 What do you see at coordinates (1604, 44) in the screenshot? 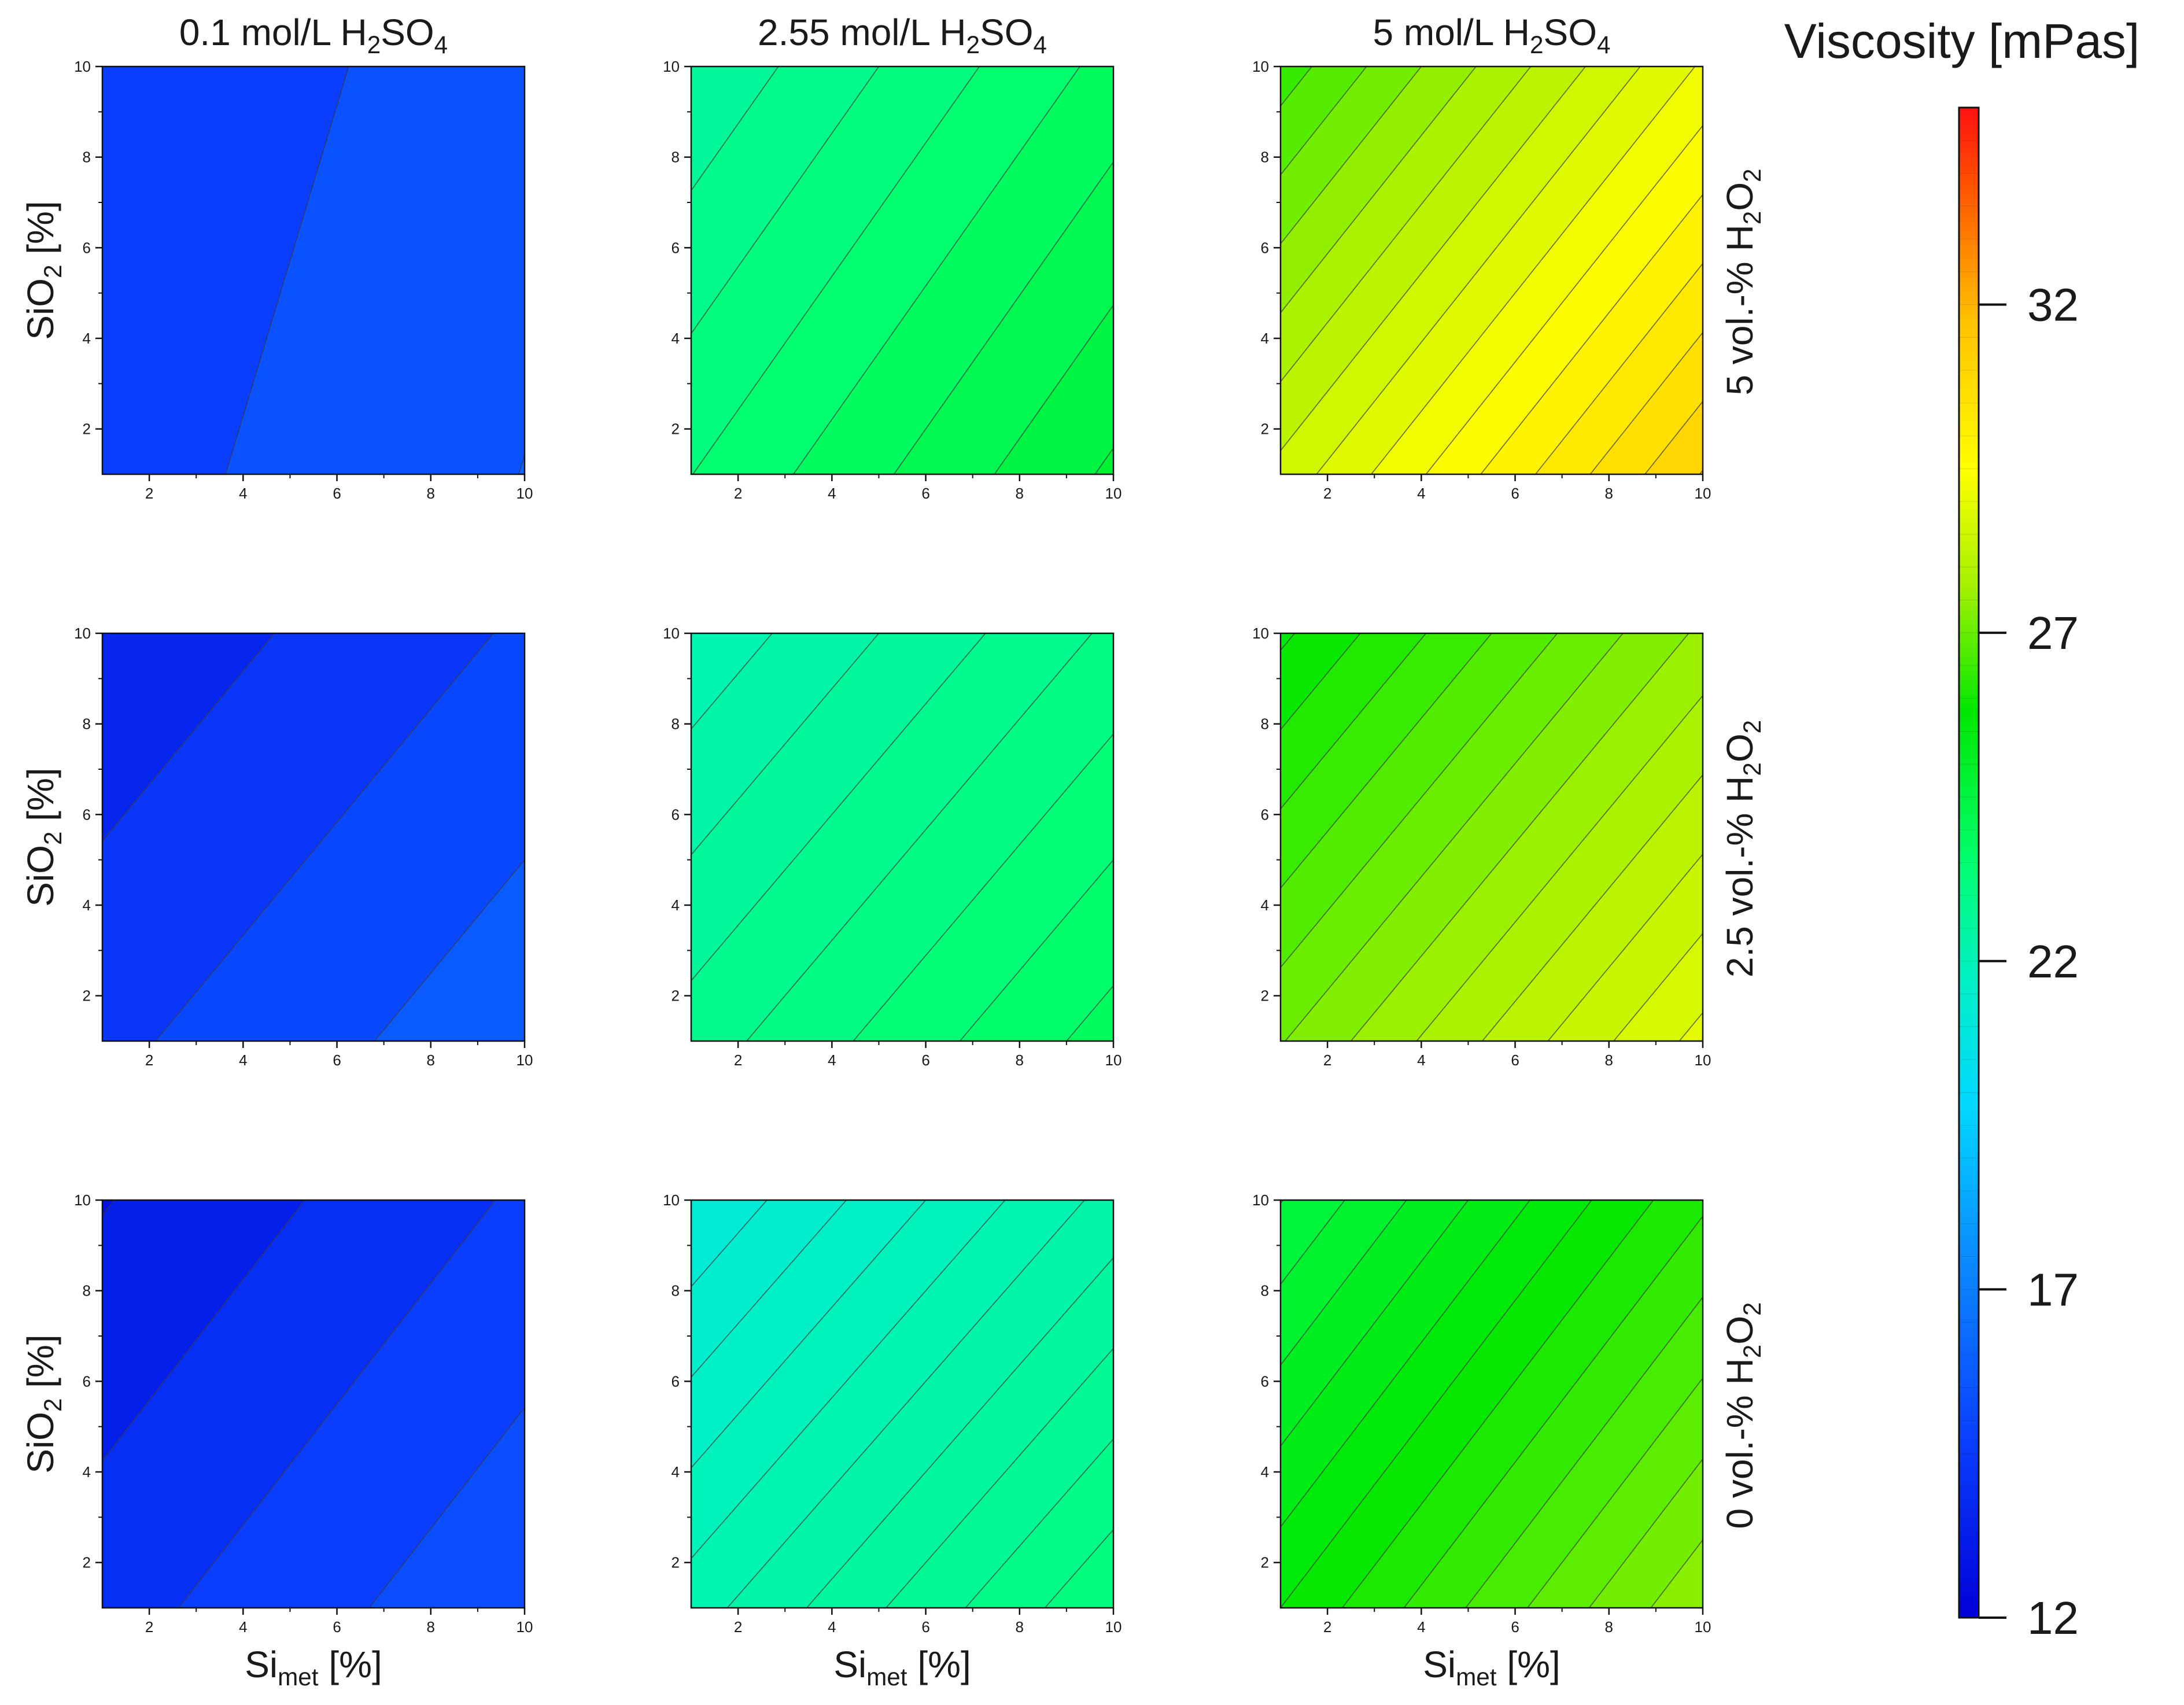
I see `subscript: 4` at bounding box center [1604, 44].